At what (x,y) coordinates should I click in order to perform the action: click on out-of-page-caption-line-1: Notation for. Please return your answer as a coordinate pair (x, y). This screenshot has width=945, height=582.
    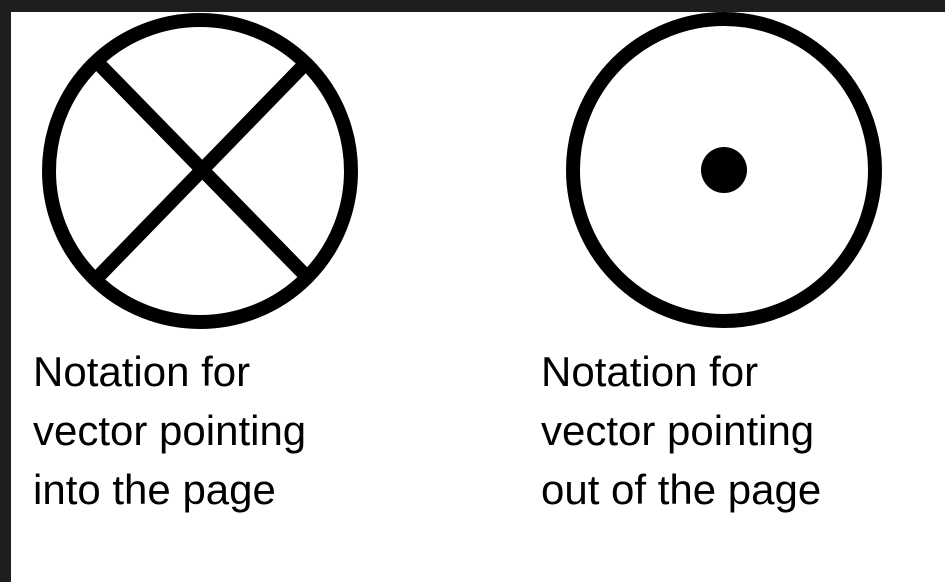
    Looking at the image, I should click on (650, 371).